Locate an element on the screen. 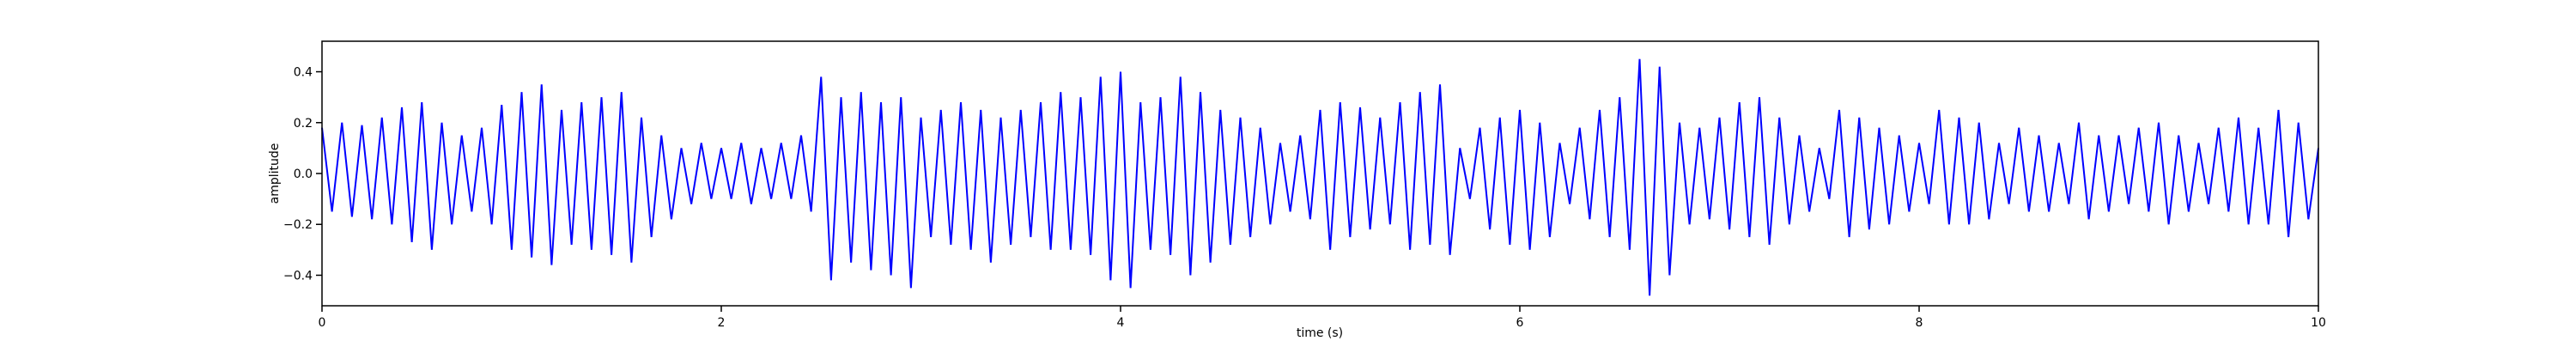  x-tick-label: 4 is located at coordinates (1121, 323).